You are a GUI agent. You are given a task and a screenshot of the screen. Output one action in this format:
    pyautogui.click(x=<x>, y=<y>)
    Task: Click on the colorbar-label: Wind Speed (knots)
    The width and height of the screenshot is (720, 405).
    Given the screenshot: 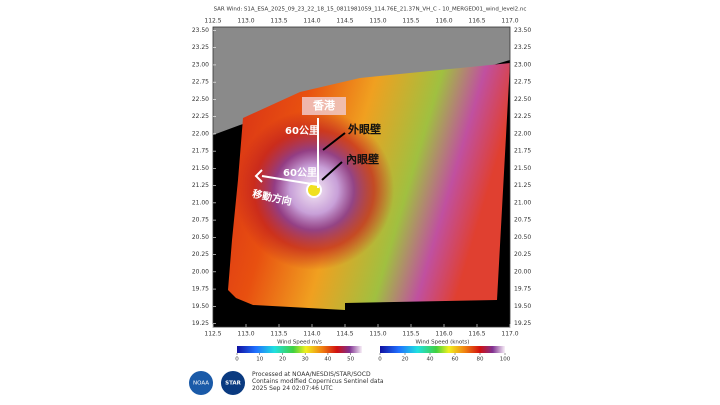 What is the action you would take?
    pyautogui.click(x=443, y=343)
    